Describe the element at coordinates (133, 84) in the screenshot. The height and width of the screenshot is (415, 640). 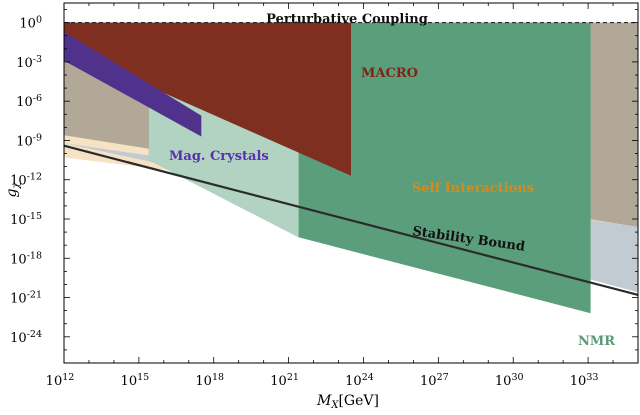
I see `region-mag-crystals` at that location.